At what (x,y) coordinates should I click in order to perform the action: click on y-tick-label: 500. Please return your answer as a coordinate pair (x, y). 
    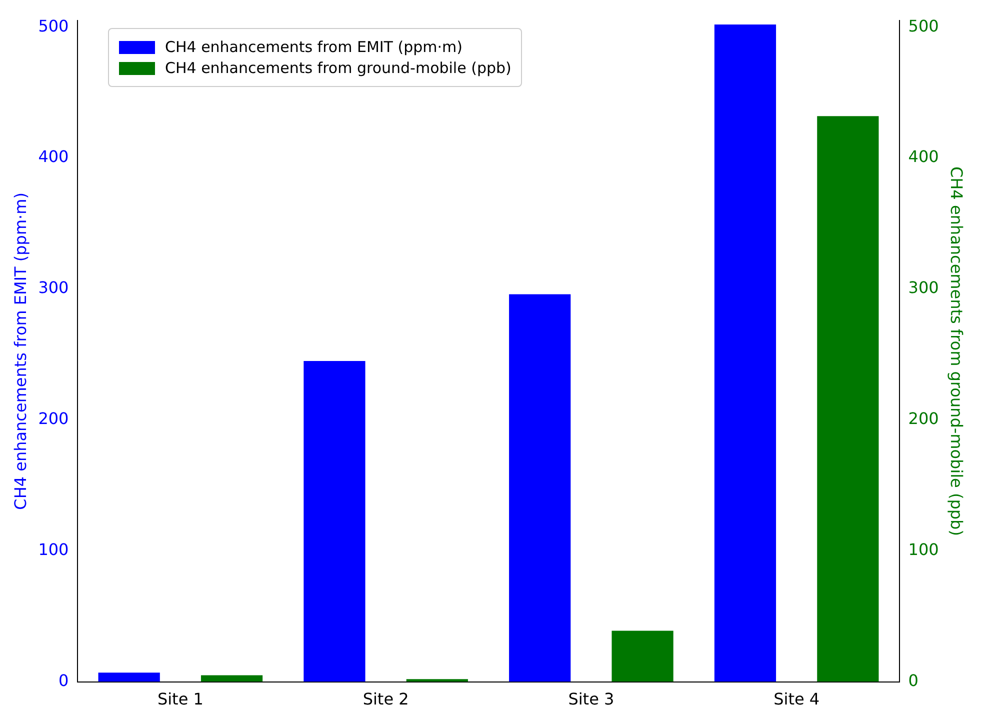
    Looking at the image, I should click on (53, 26).